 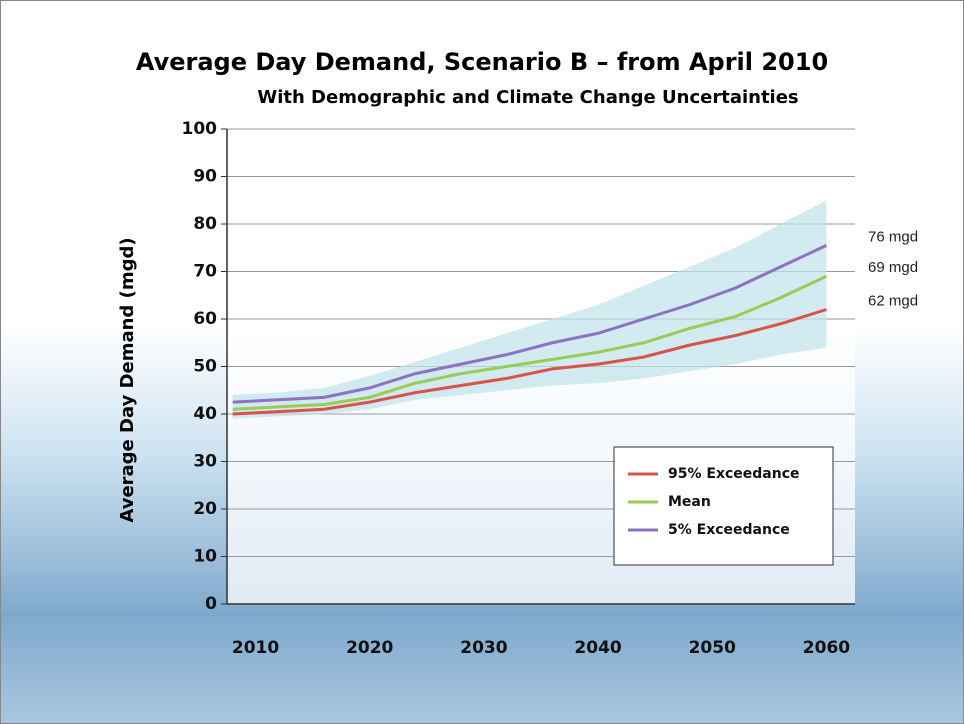 I want to click on y-tick-label: 80, so click(x=205, y=224).